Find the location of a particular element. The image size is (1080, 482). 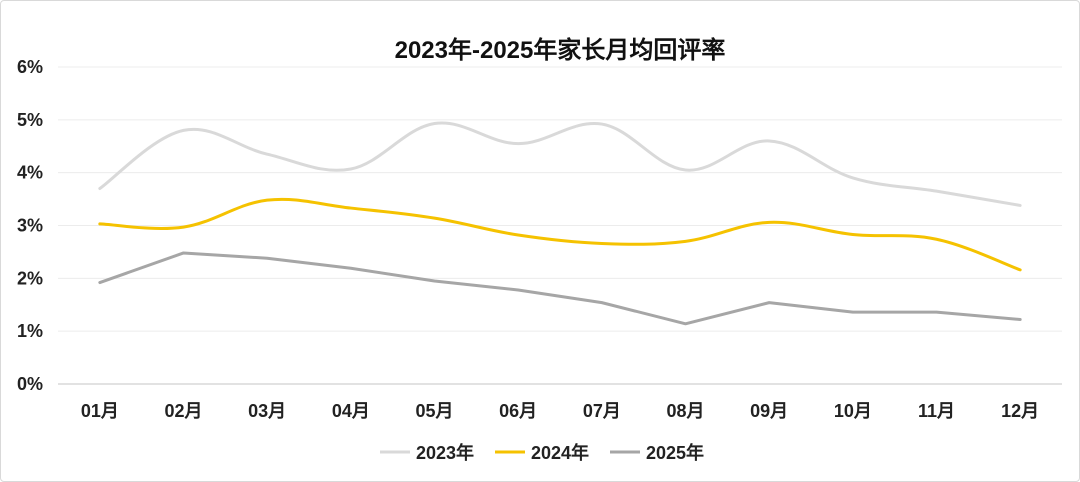

x-tick-label: 04月 is located at coordinates (351, 411).